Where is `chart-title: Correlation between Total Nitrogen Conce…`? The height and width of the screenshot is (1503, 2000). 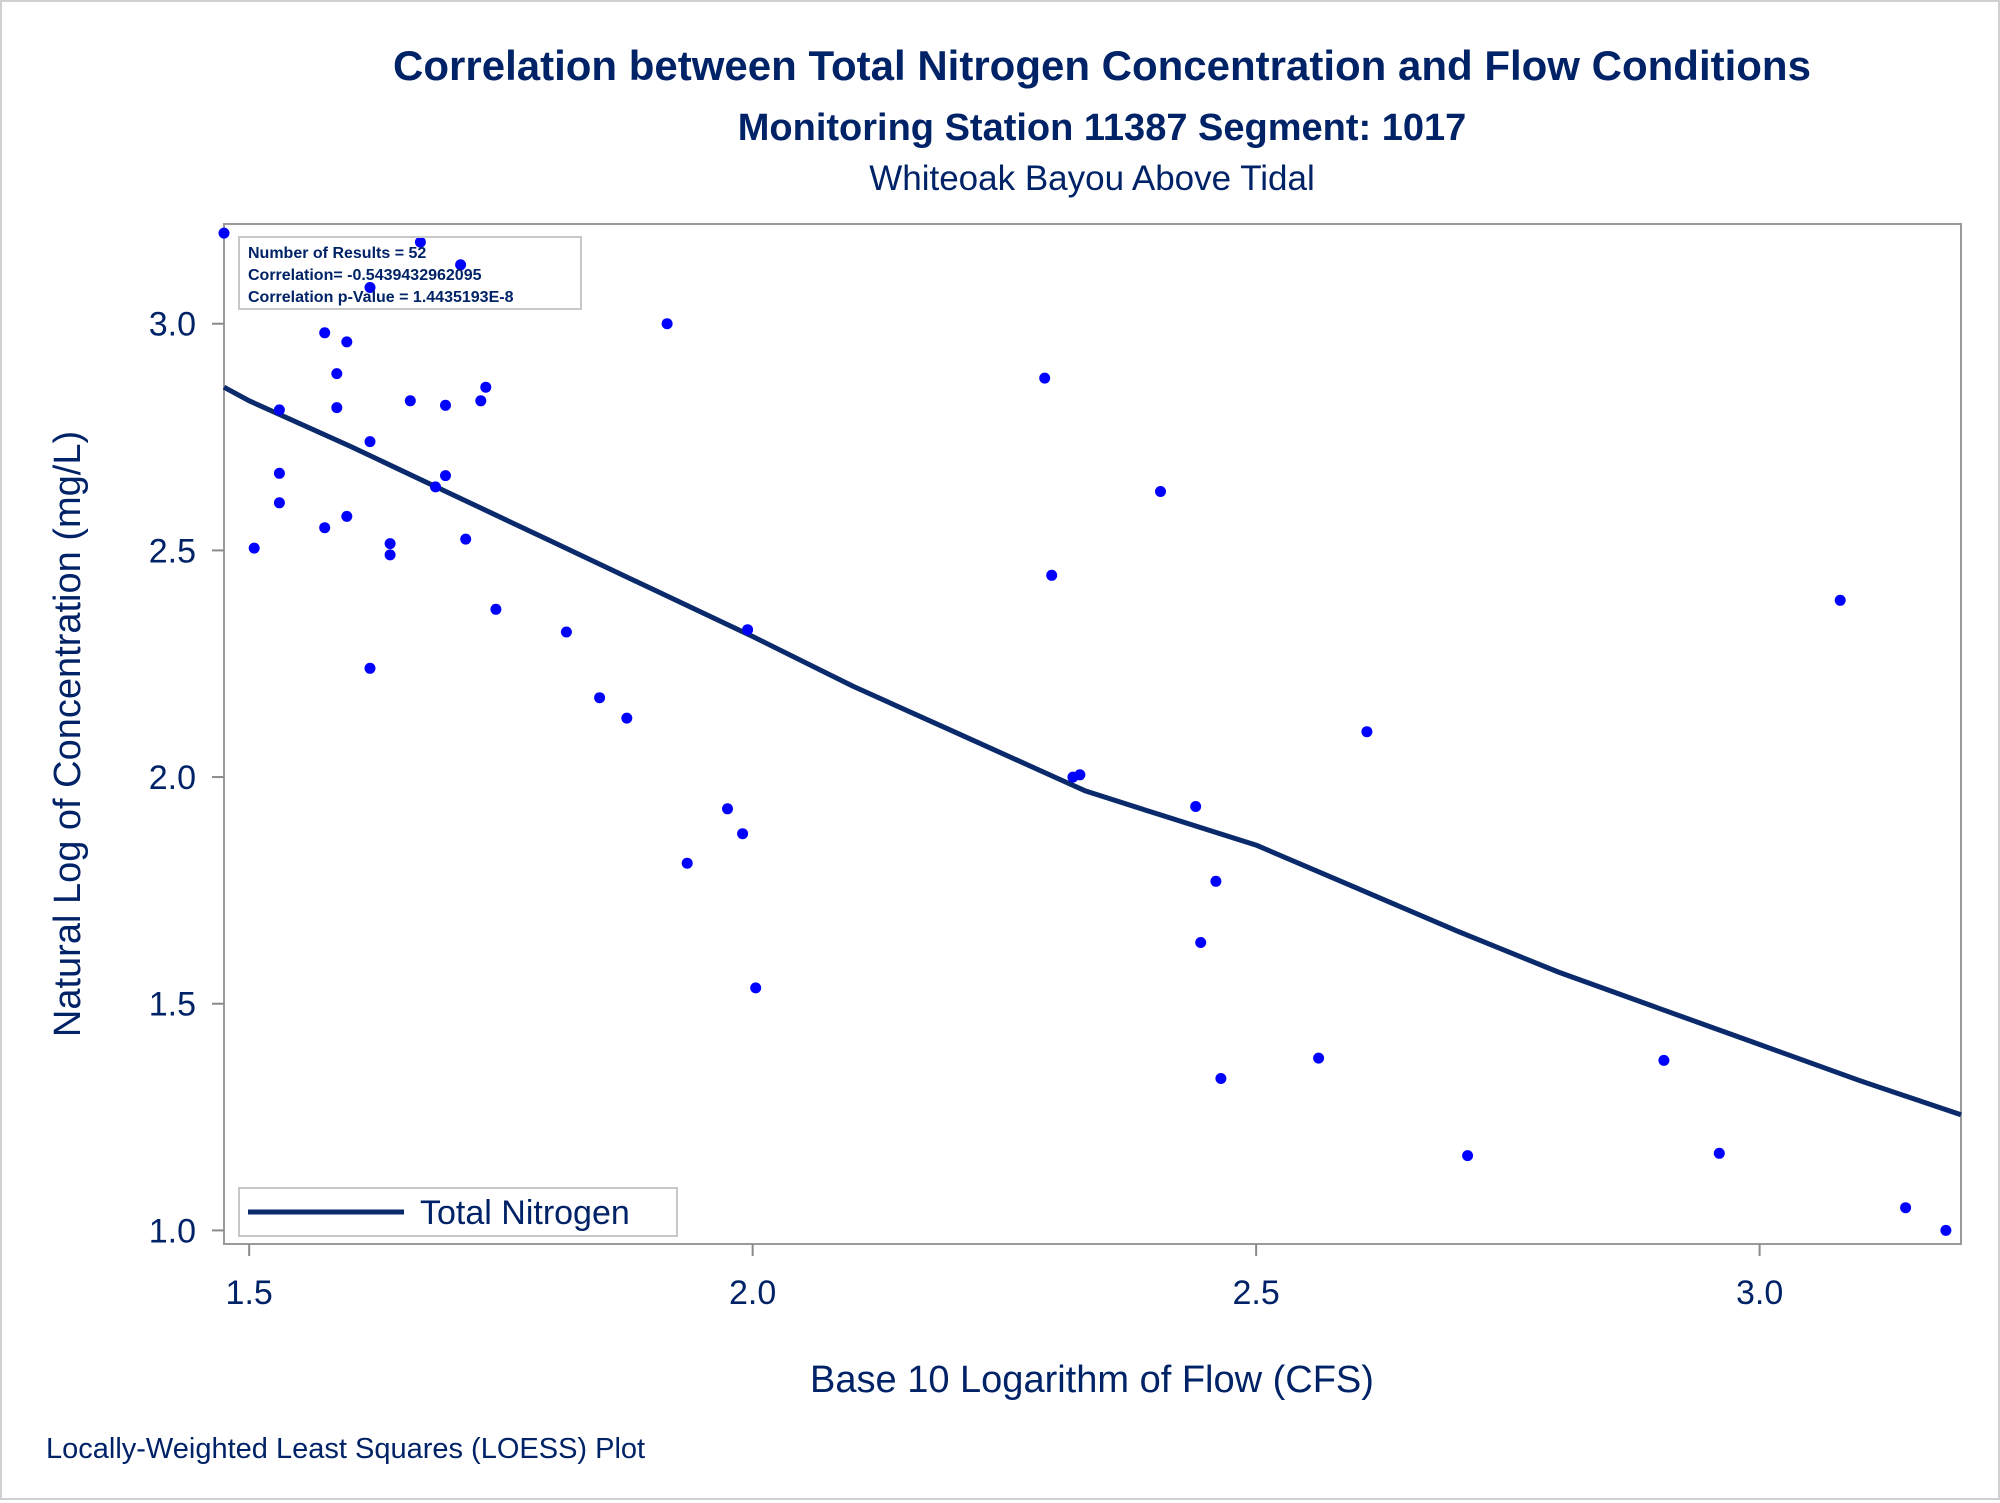
chart-title: Correlation between Total Nitrogen Conce… is located at coordinates (1102, 65).